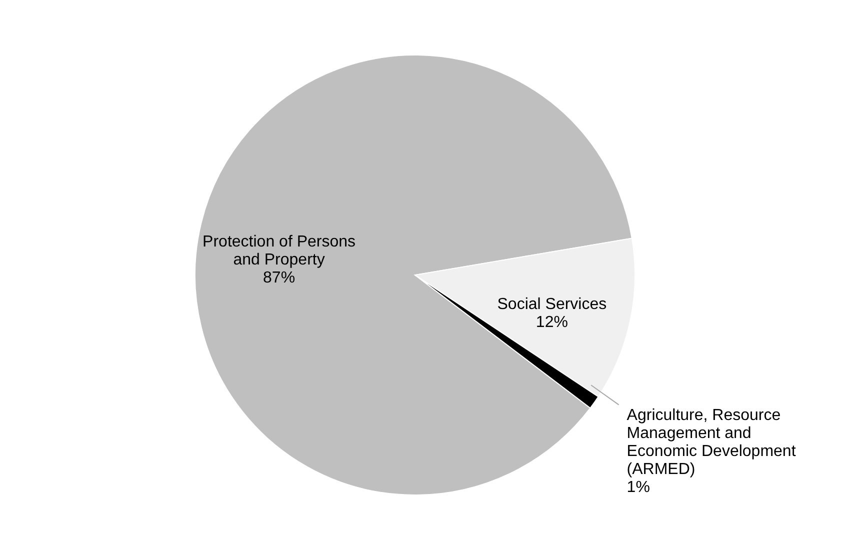  What do you see at coordinates (552, 323) in the screenshot?
I see `data-label: 12%` at bounding box center [552, 323].